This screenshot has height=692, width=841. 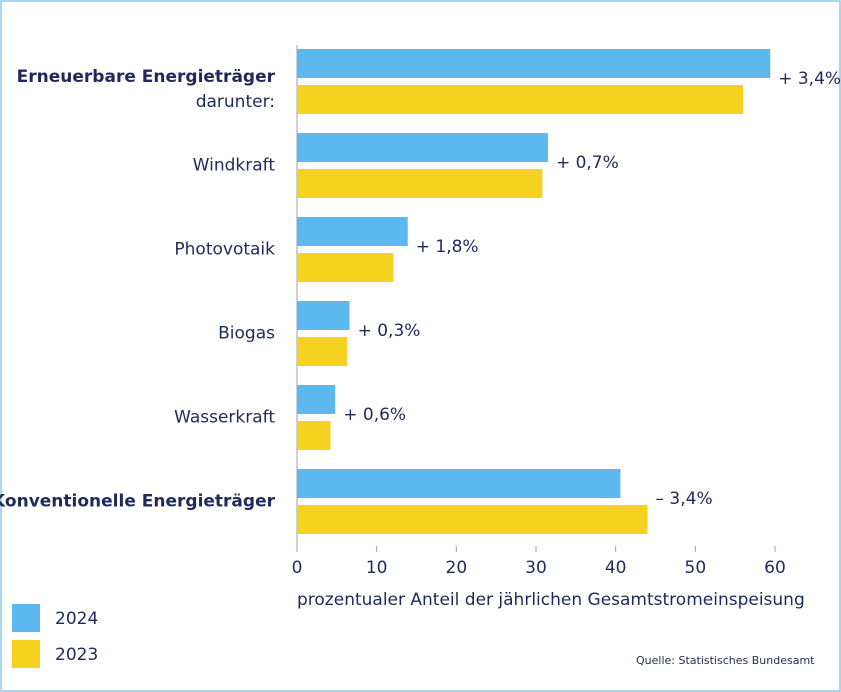 I want to click on change-label: + 3,4%, so click(x=809, y=79).